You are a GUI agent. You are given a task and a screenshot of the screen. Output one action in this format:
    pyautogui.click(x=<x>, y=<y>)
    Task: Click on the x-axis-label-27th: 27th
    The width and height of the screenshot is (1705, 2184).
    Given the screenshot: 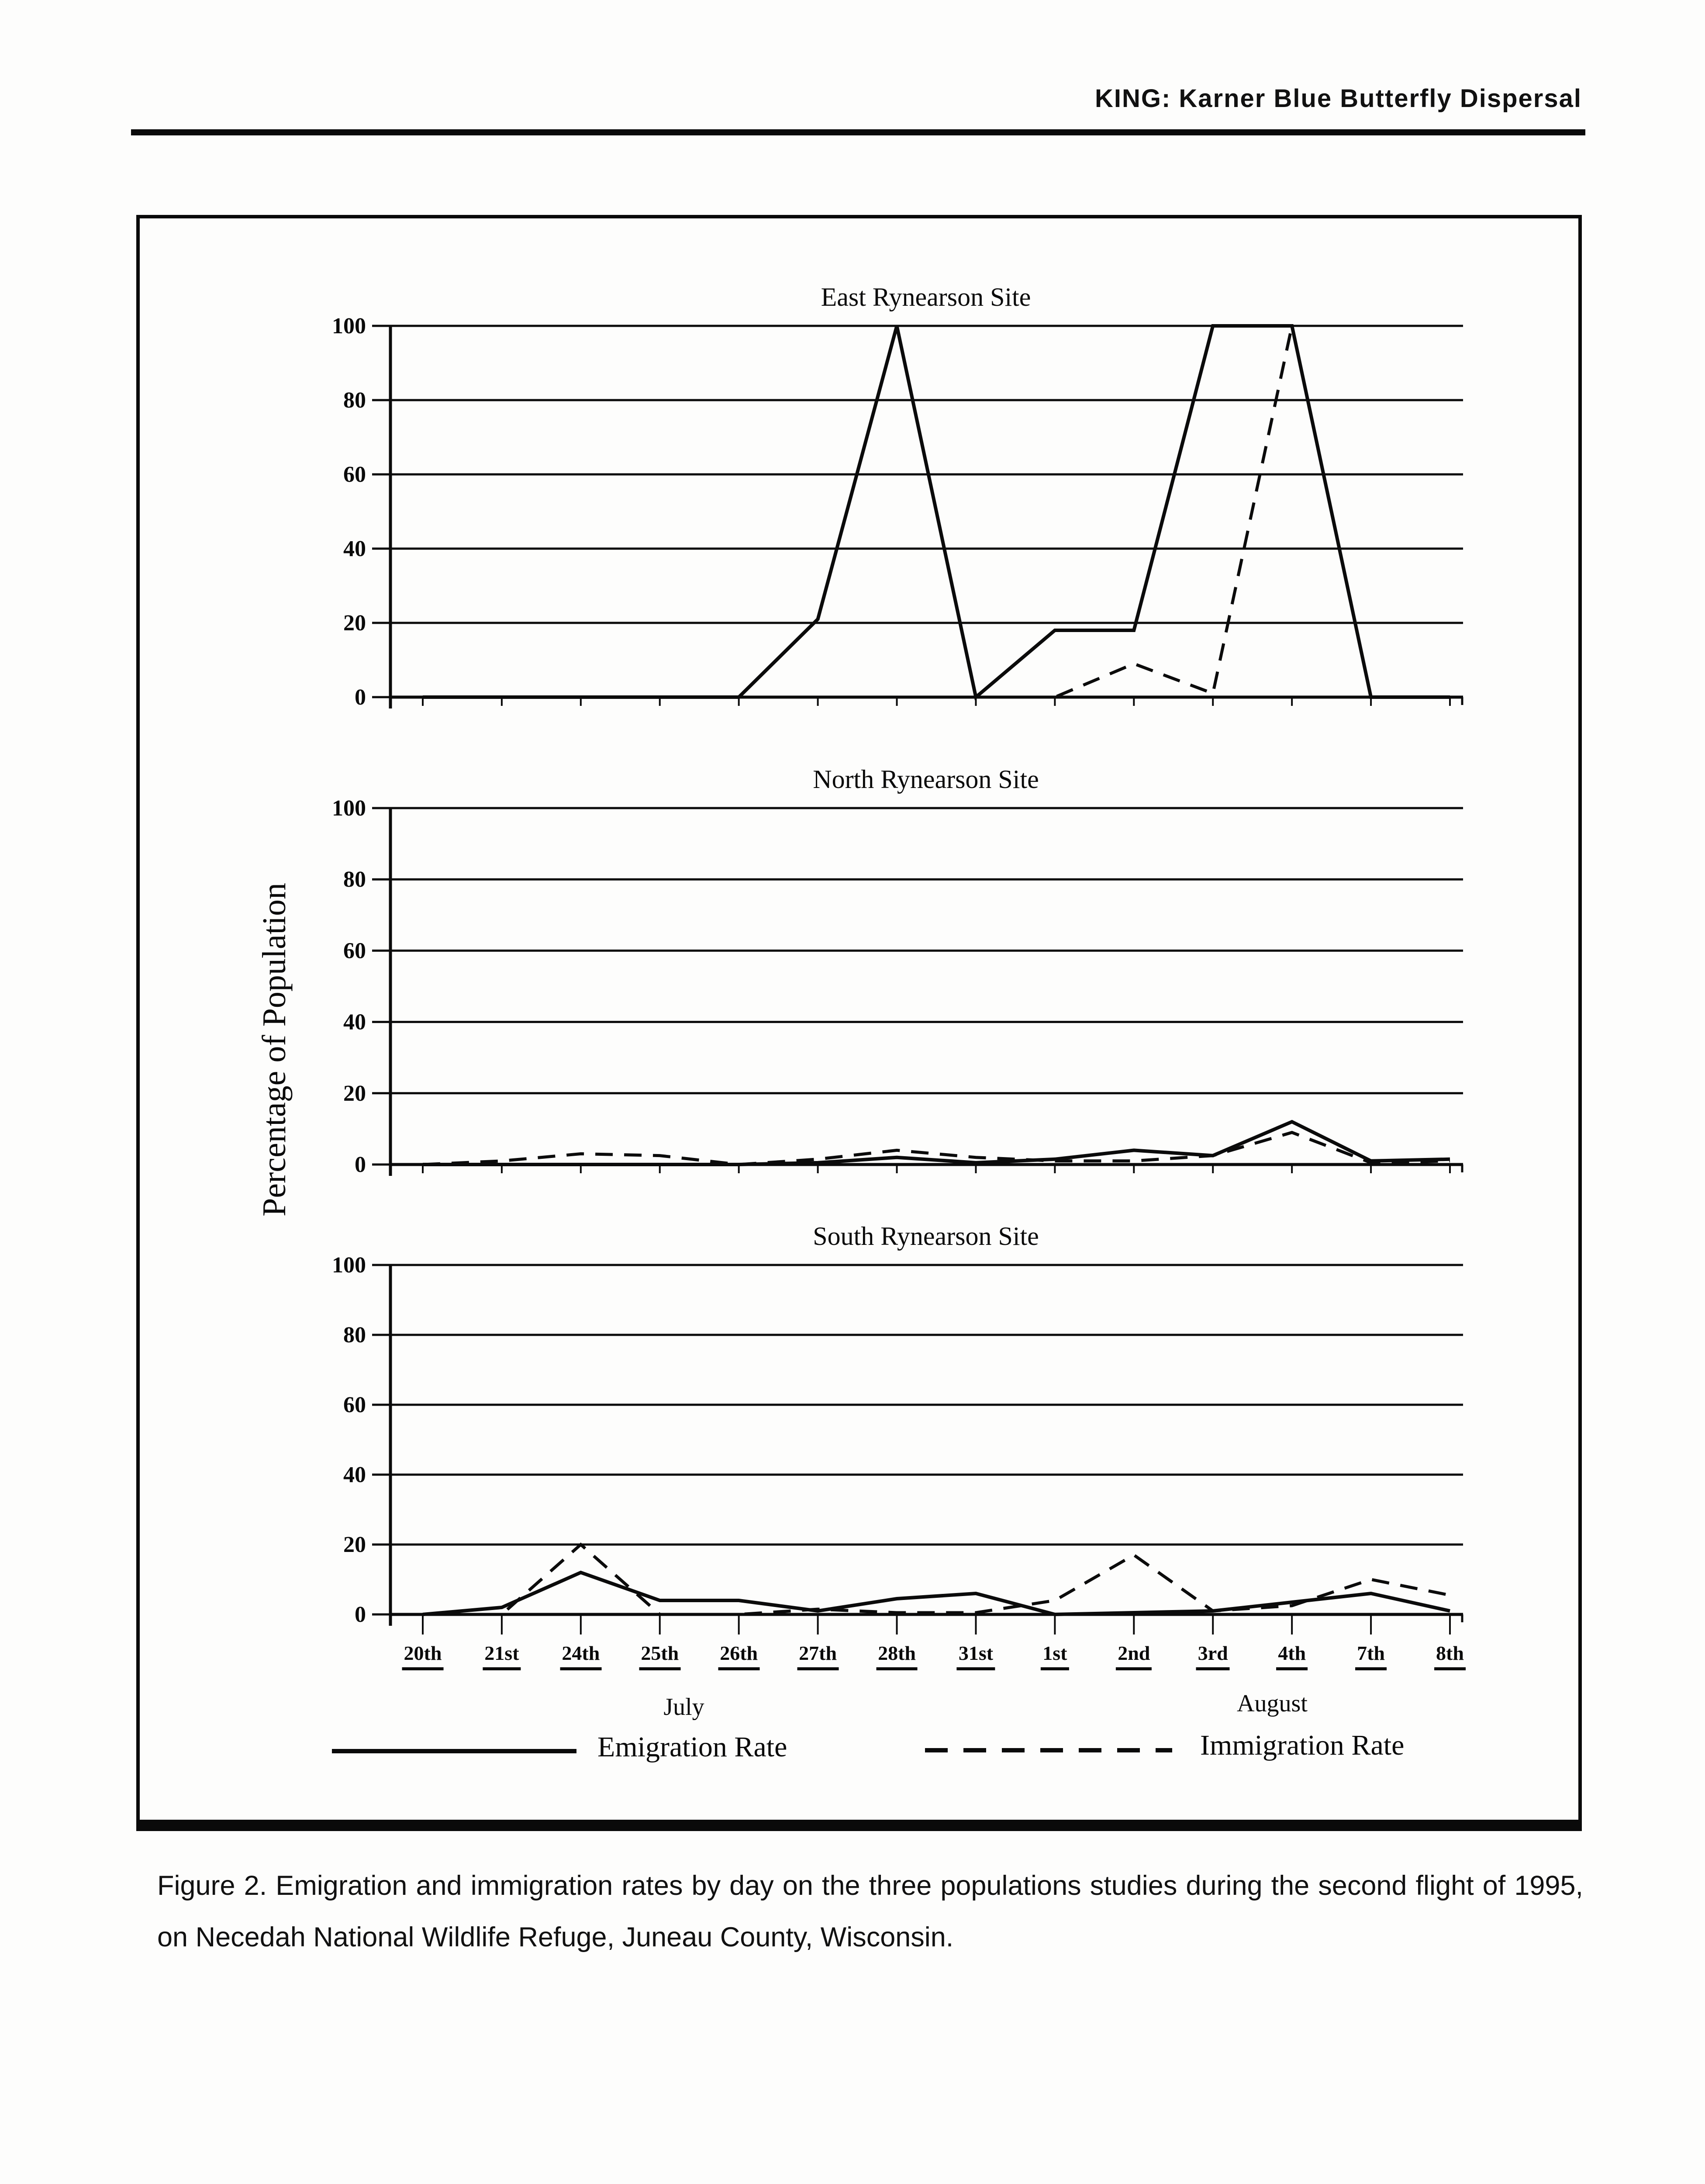 What is the action you would take?
    pyautogui.click(x=818, y=1655)
    